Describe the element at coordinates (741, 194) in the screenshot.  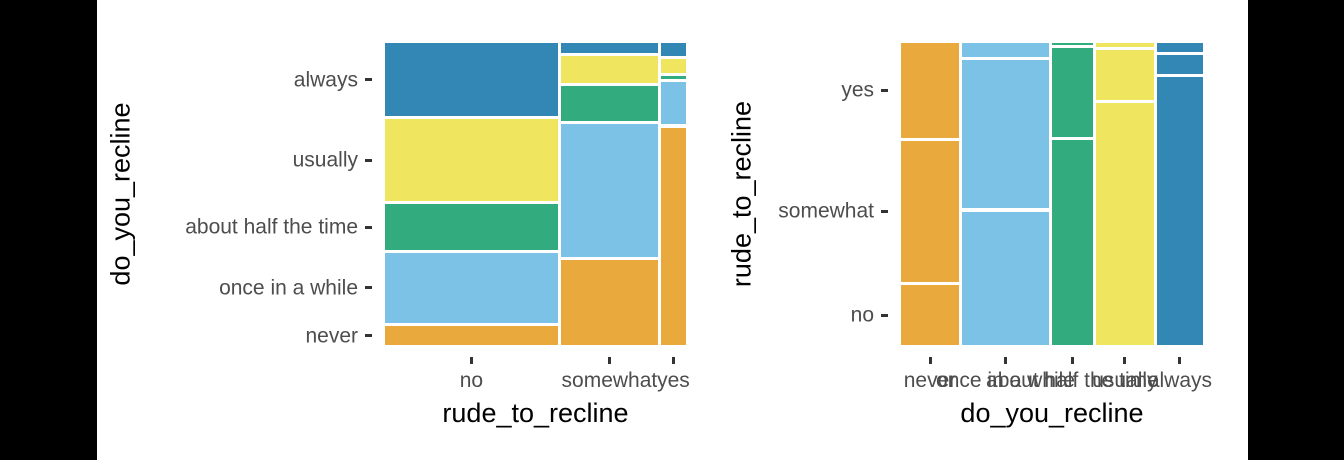
I see `y-axis-title-right: rude_to_recline` at that location.